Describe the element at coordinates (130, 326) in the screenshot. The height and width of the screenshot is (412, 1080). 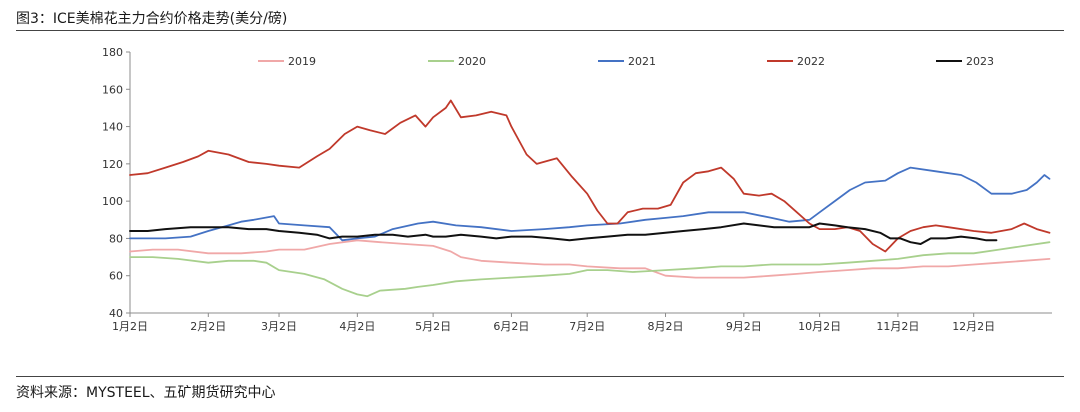
I see `x-tick-label: 1月2日` at that location.